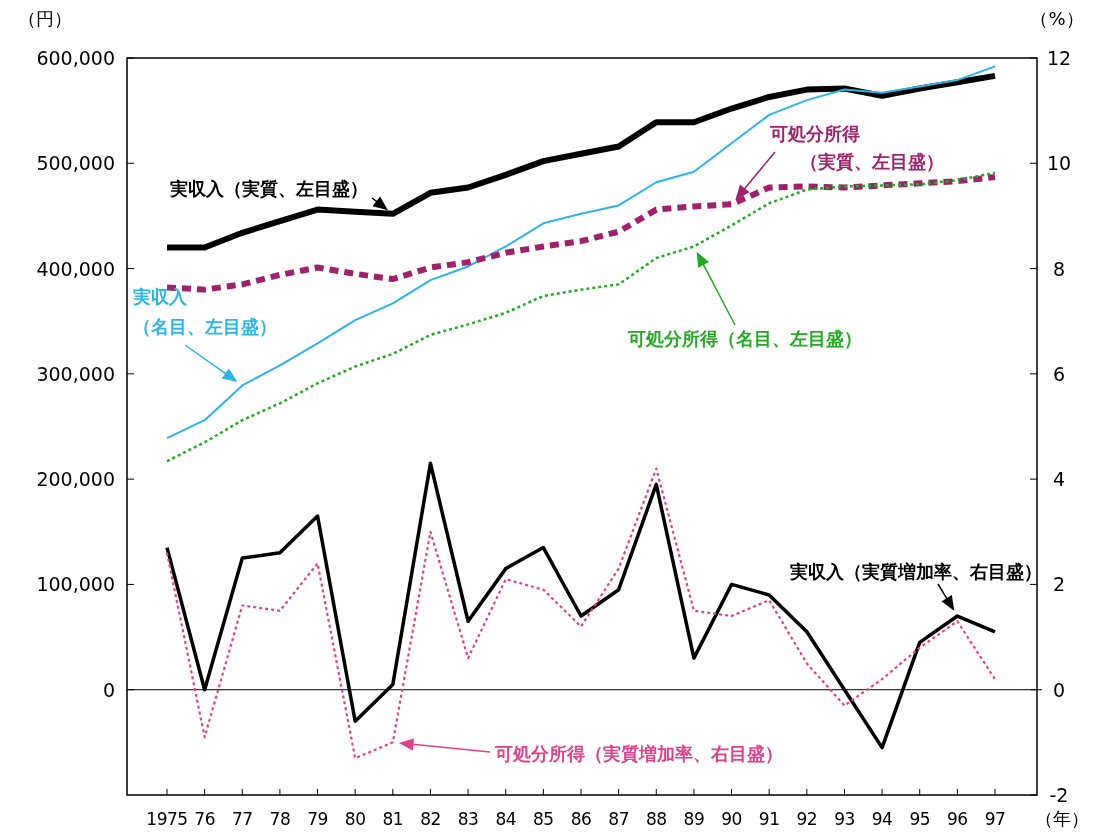  Describe the element at coordinates (75, 268) in the screenshot. I see `y-tick-label: 400,000` at that location.